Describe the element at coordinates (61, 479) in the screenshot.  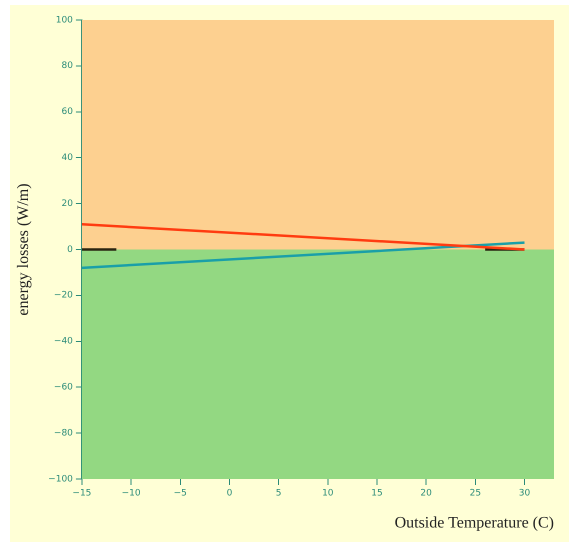
I see `y-tick-label: −100` at that location.